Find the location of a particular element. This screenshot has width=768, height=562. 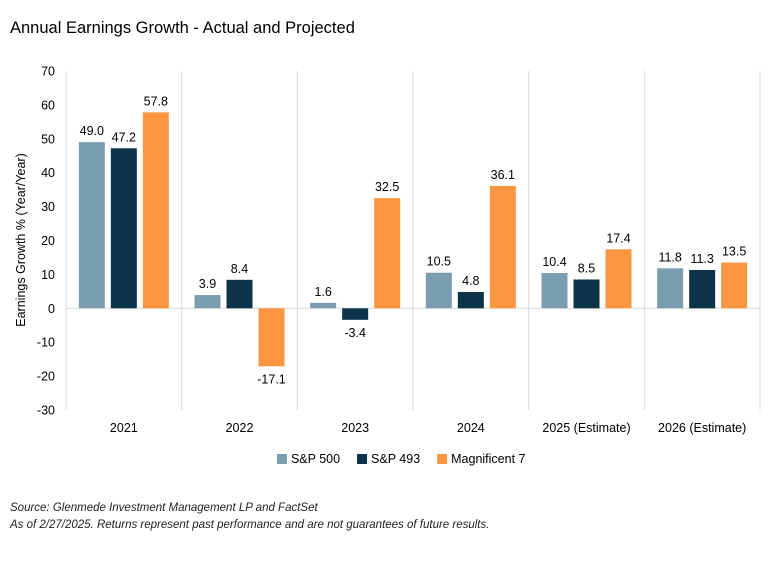

data-label: 57.8 is located at coordinates (156, 101).